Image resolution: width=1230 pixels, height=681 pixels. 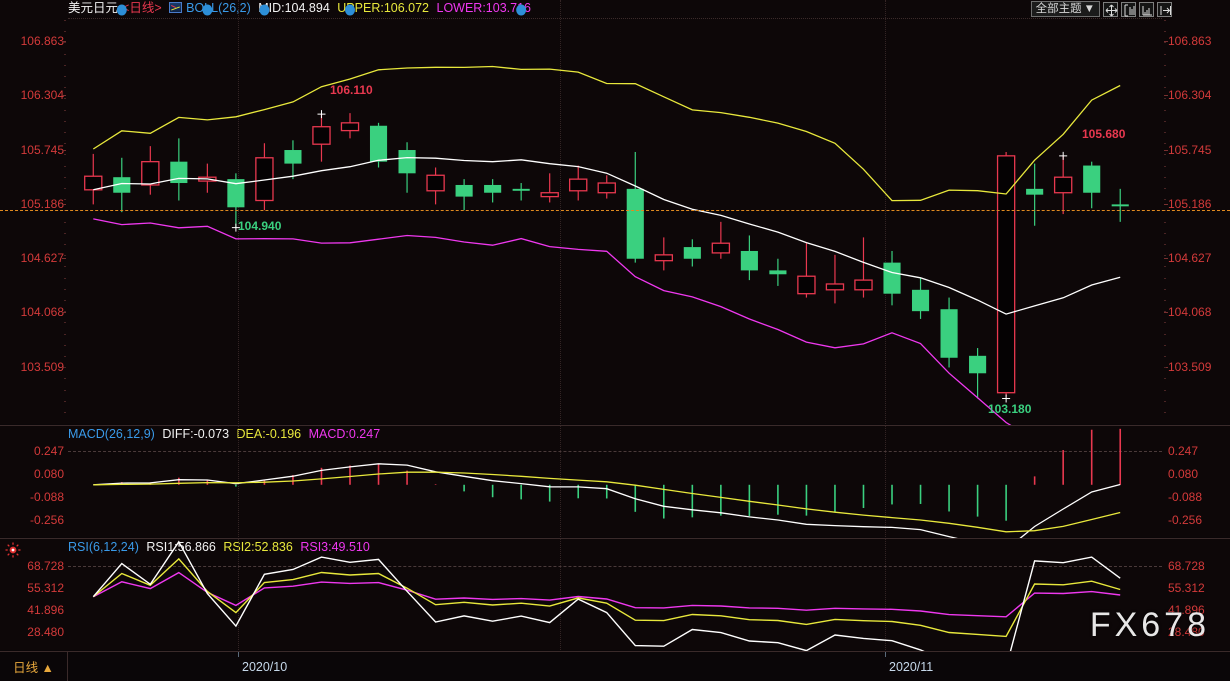 I want to click on price-axis-label-left: 104.627, so click(x=42, y=258).